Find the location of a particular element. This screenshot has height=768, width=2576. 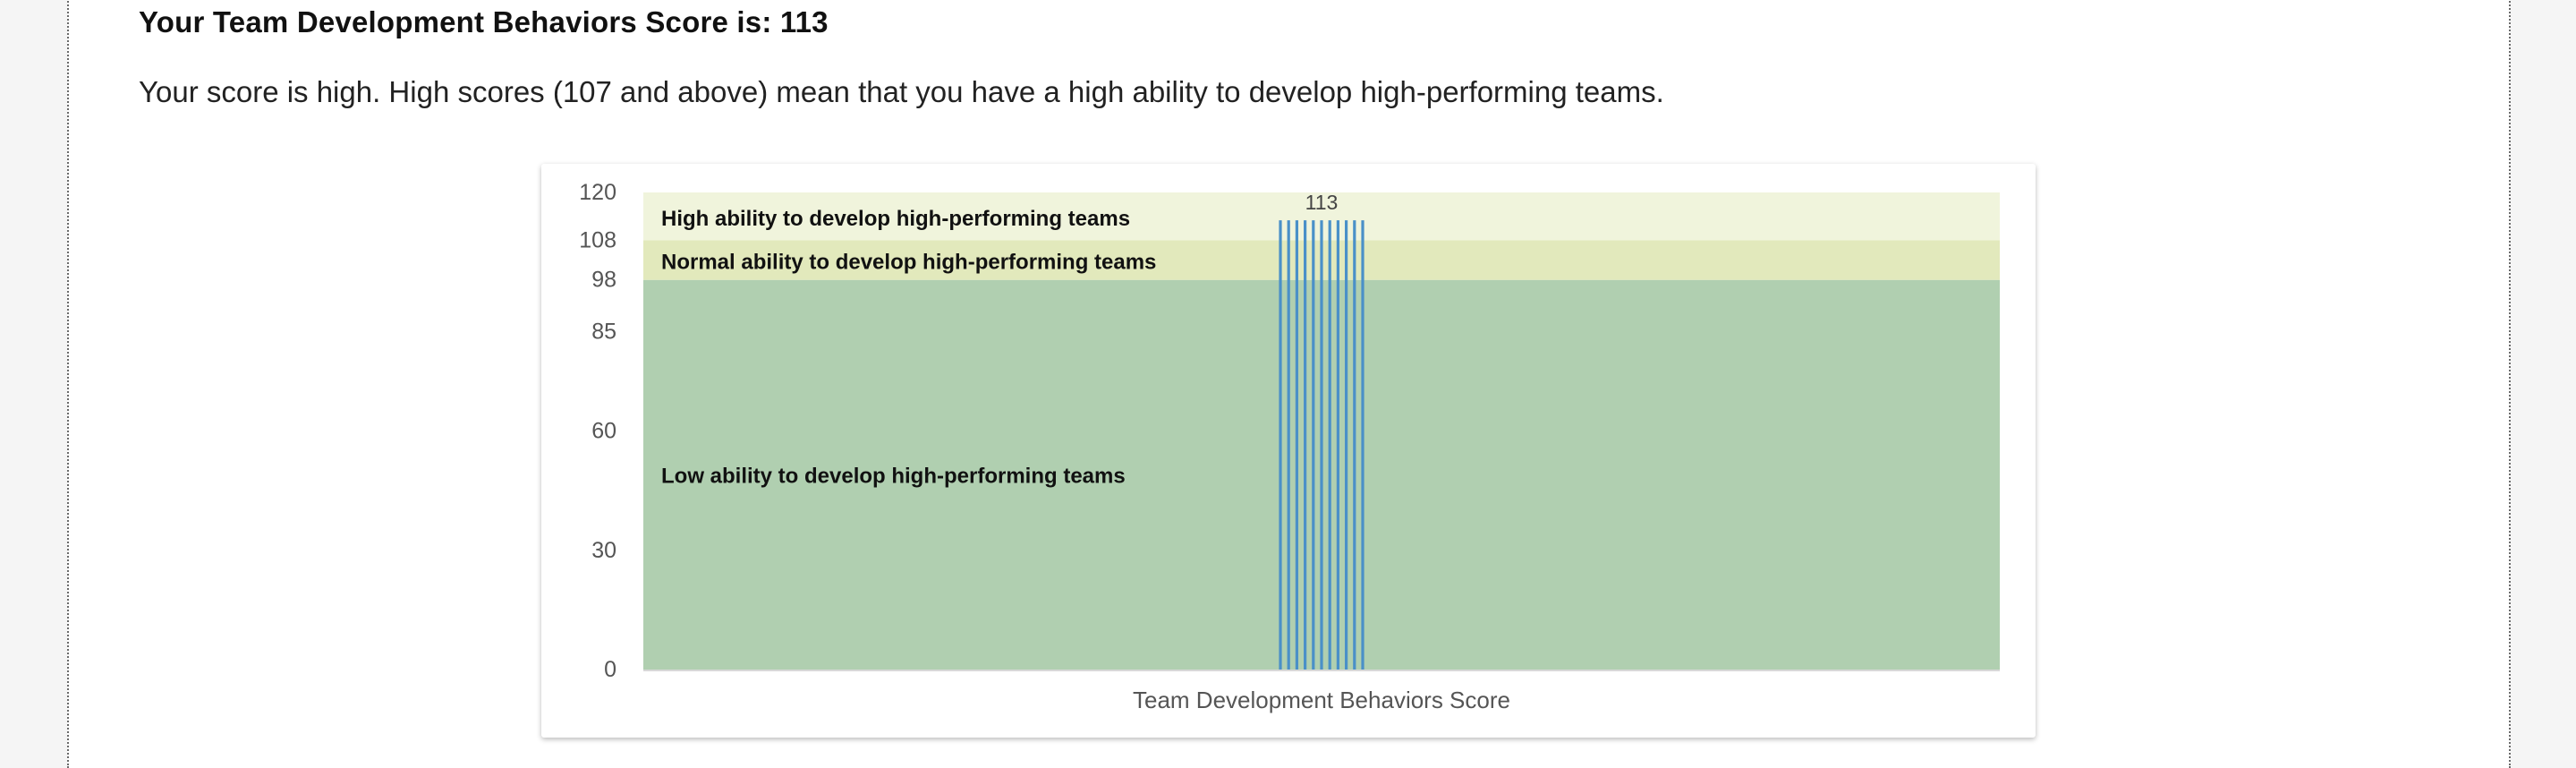

y-axis-ticks: 0 30 60 85 98 108 120 is located at coordinates (597, 431).